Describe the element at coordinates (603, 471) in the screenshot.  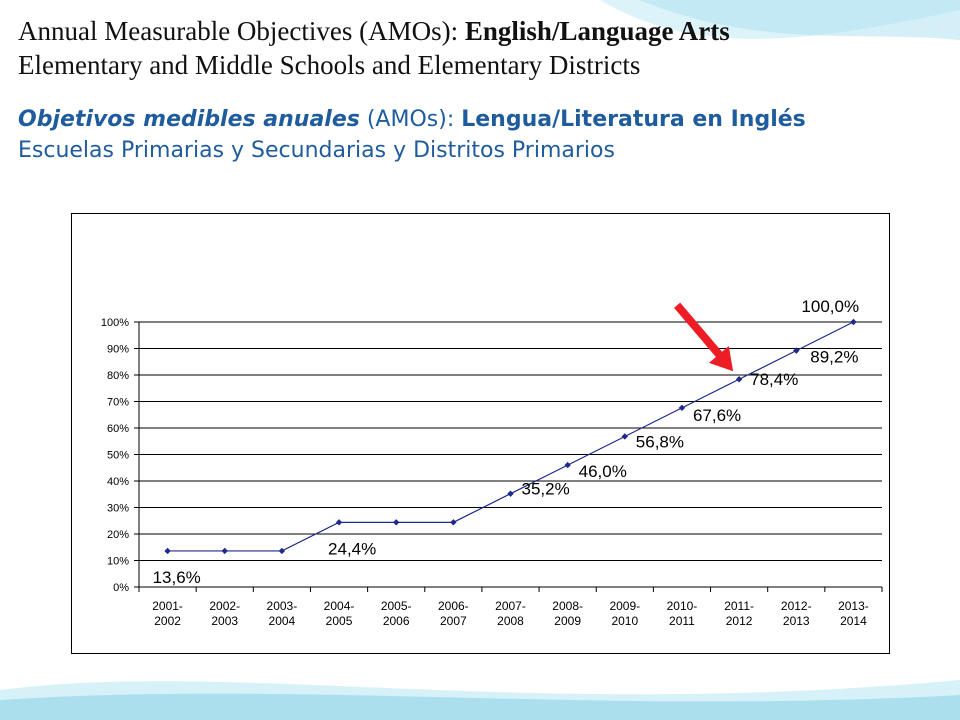
I see `data-label: 46,0%` at that location.